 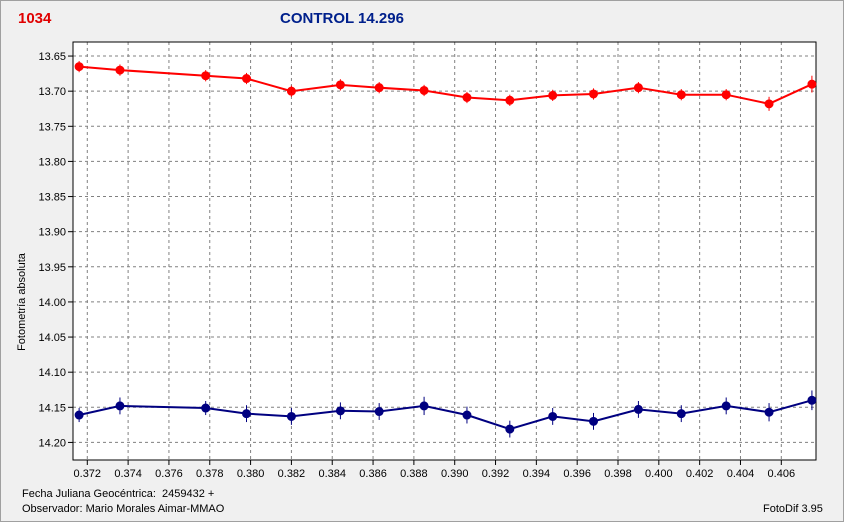 I want to click on x-tick-label: 0.406, so click(x=782, y=474).